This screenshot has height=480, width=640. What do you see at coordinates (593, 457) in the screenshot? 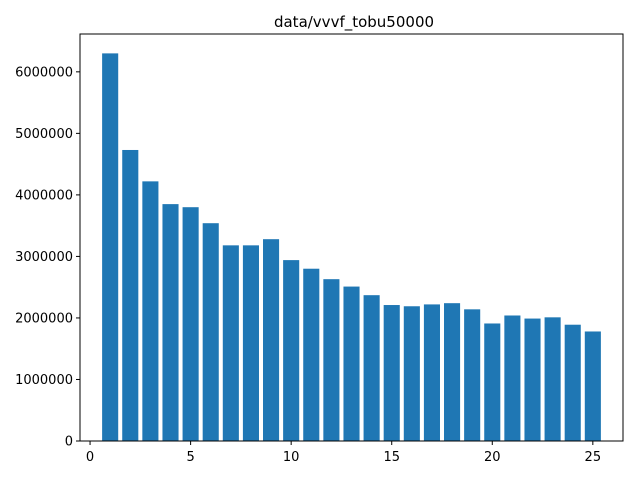
I see `x-tick-label: 25` at bounding box center [593, 457].